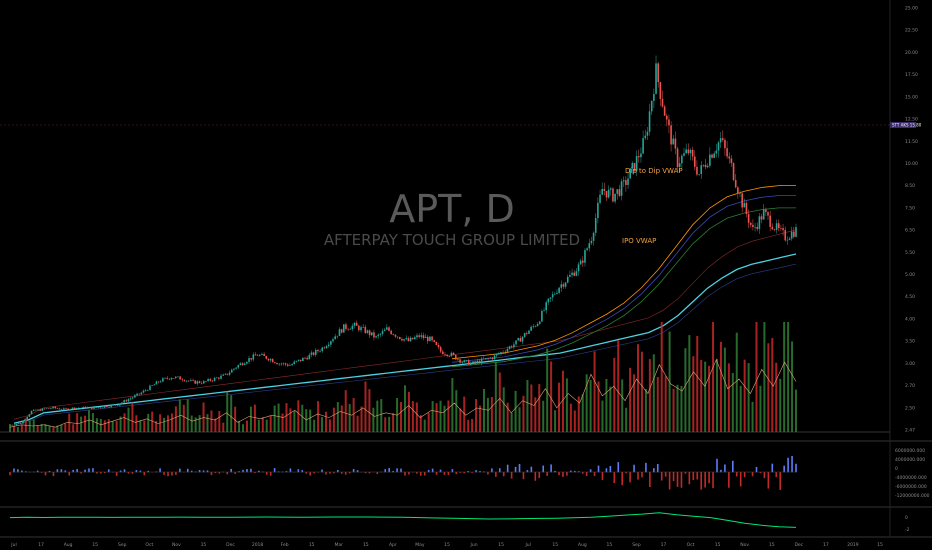  I want to click on price-tick-label: 8.50, so click(910, 186).